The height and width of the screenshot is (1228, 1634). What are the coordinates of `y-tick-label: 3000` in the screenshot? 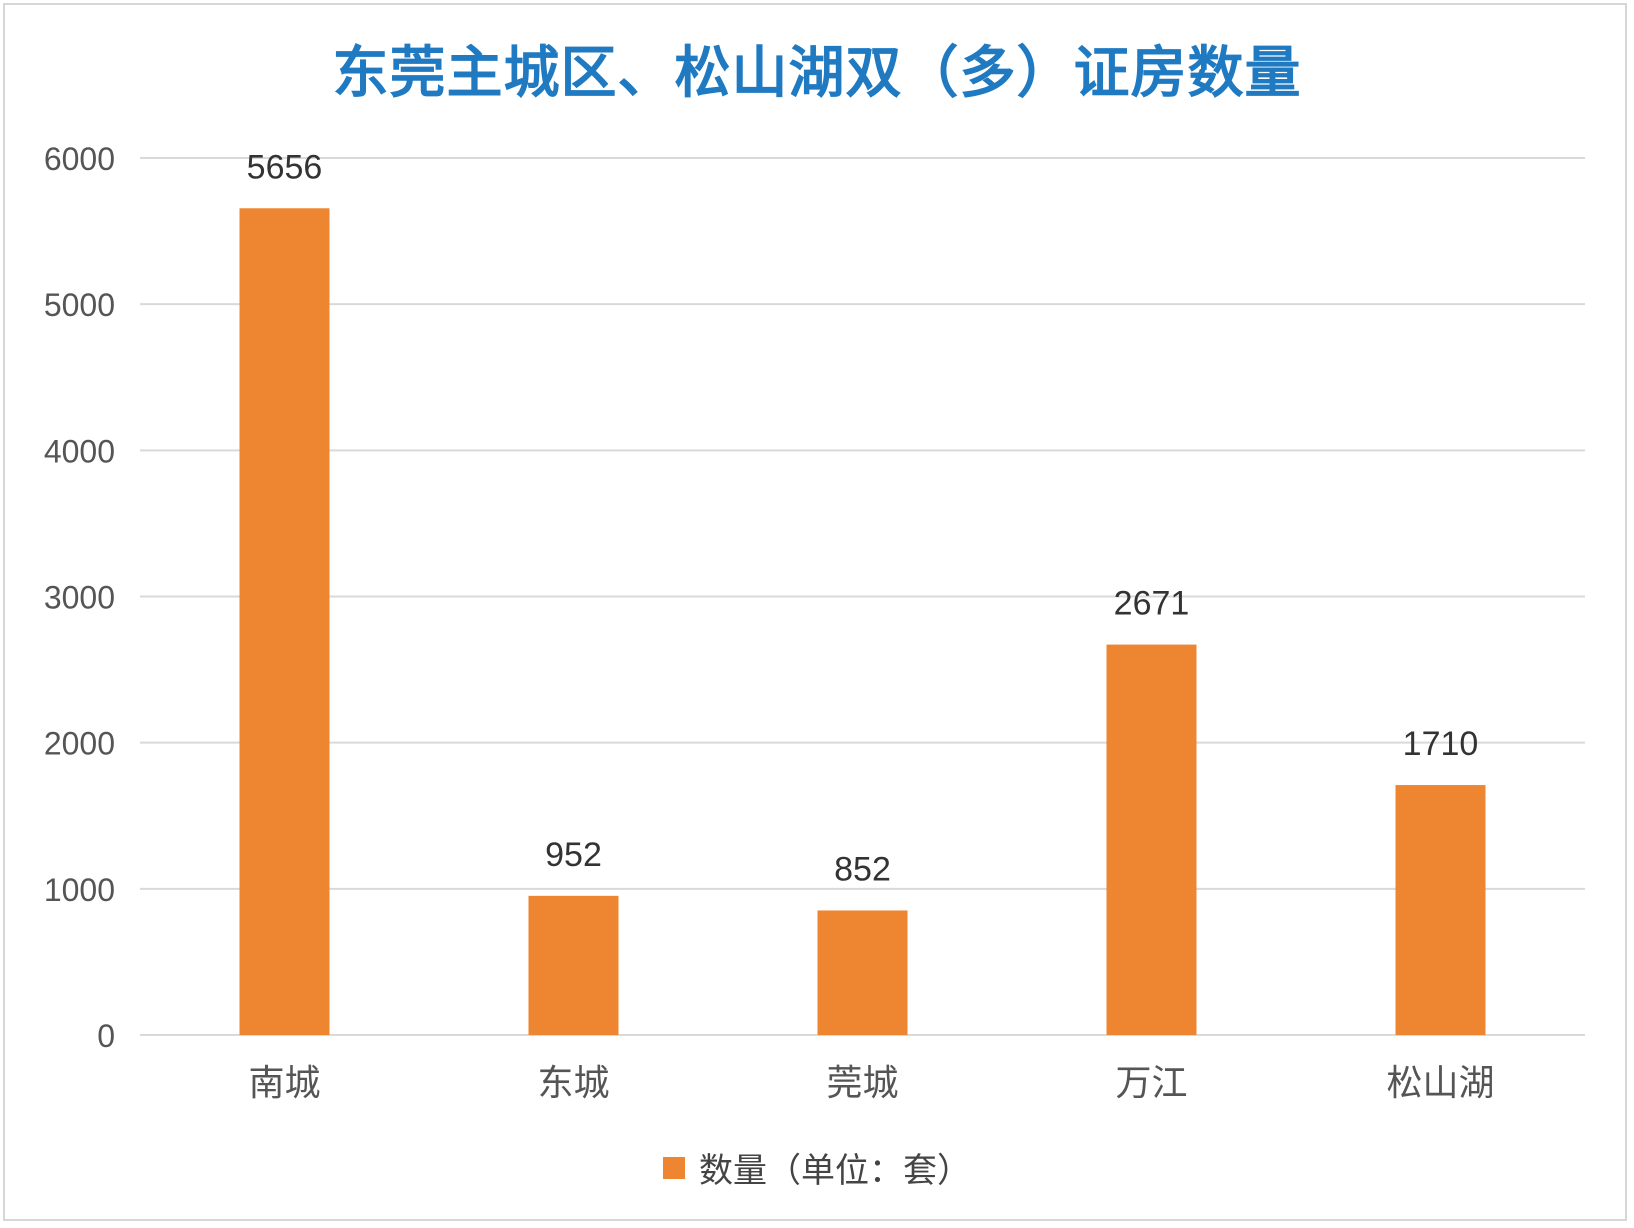 It's located at (79, 598).